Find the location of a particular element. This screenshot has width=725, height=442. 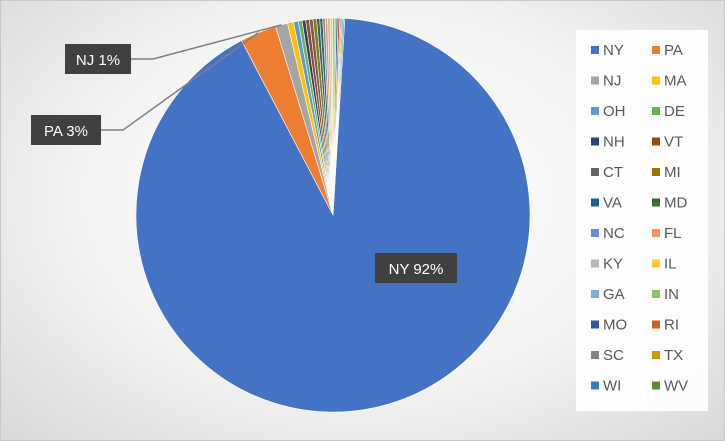

legend-swatch-ct is located at coordinates (595, 172).